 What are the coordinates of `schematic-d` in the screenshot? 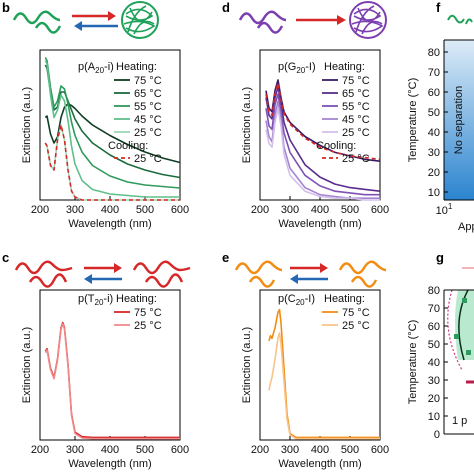 It's located at (312, 20).